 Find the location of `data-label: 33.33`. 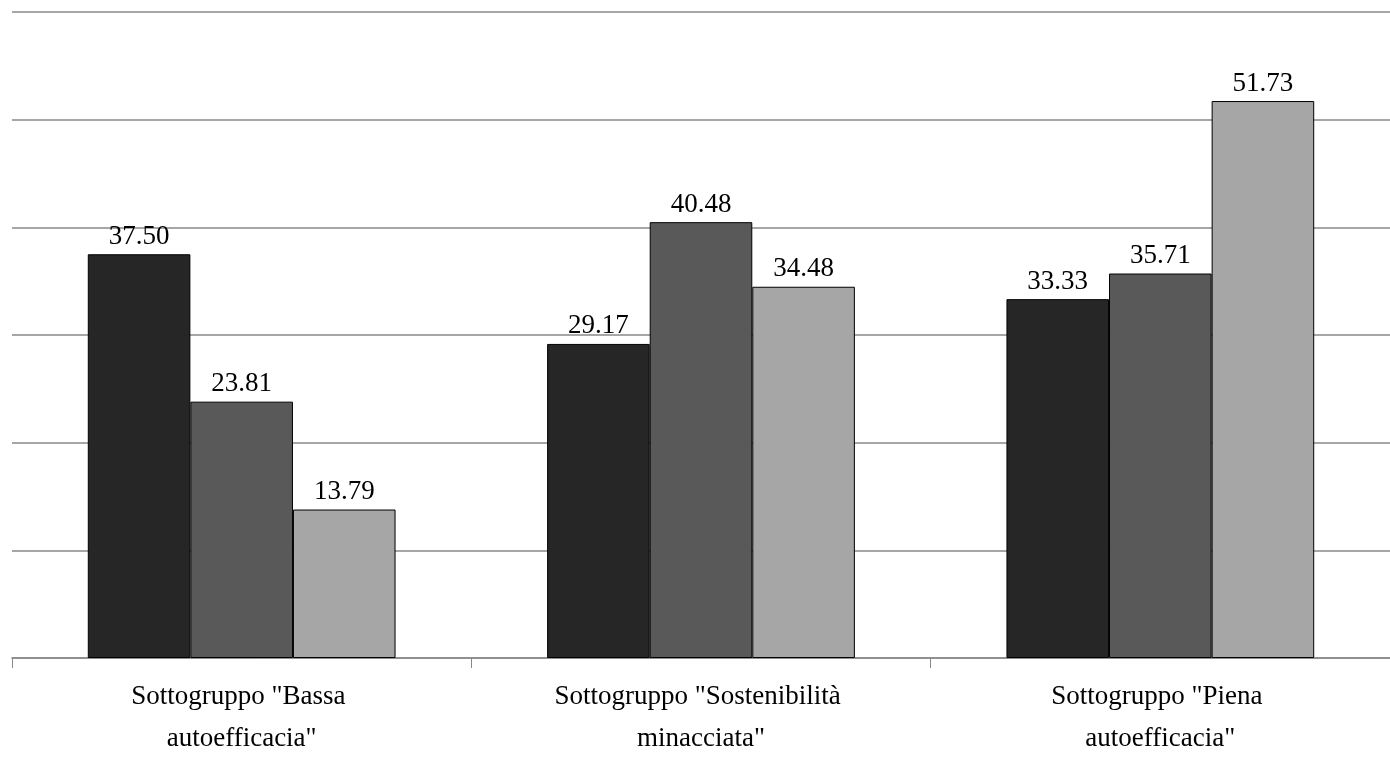

data-label: 33.33 is located at coordinates (1058, 279).